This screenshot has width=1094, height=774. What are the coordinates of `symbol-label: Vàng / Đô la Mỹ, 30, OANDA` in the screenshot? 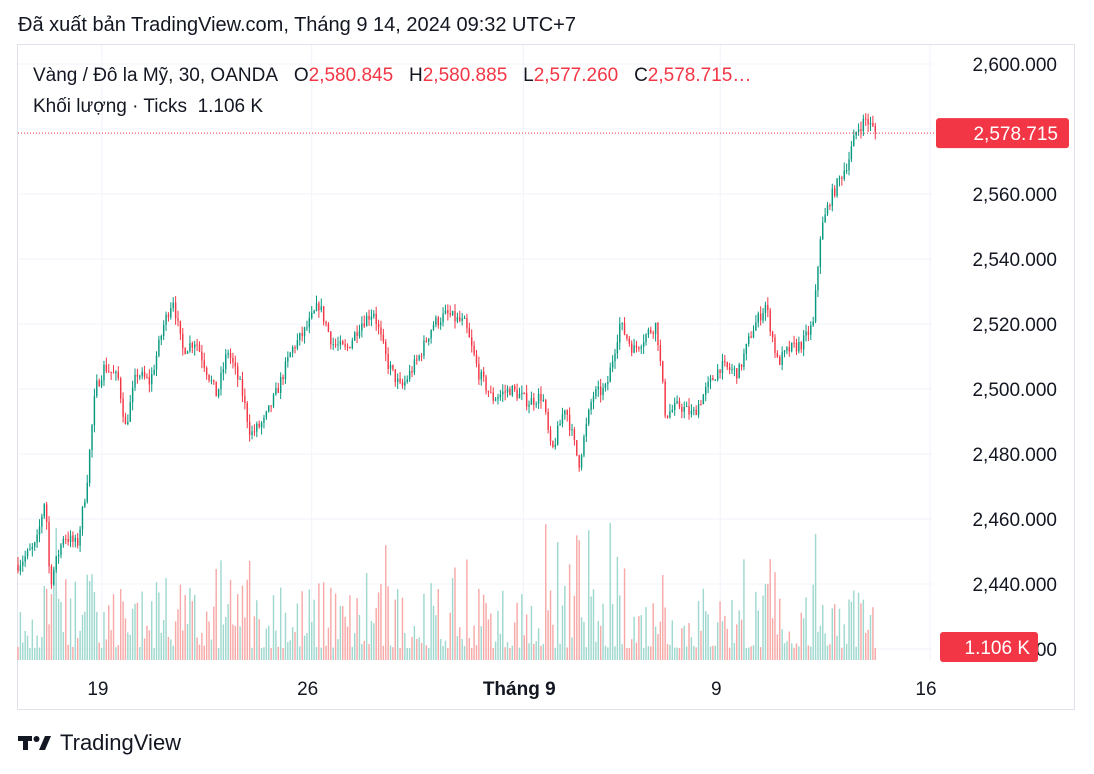 It's located at (155, 75).